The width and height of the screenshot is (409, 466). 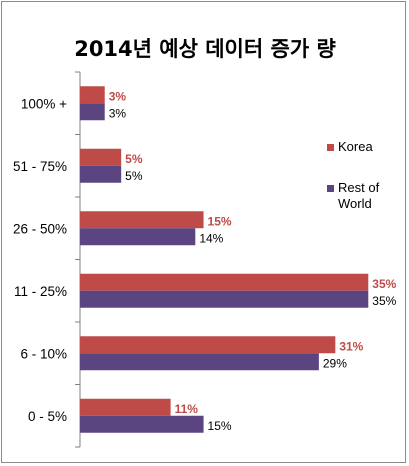 I want to click on legend-swatch-rest-of-world, so click(x=330, y=188).